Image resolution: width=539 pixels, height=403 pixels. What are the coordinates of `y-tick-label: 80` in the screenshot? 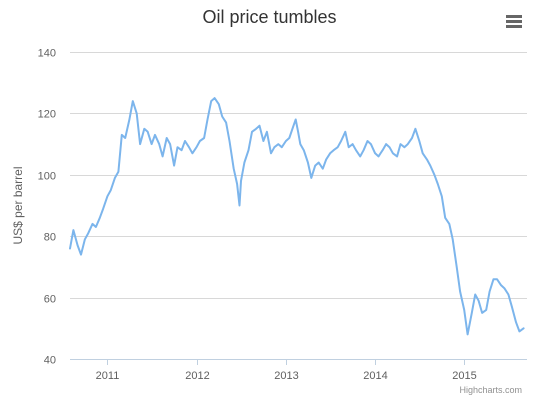 It's located at (50, 238).